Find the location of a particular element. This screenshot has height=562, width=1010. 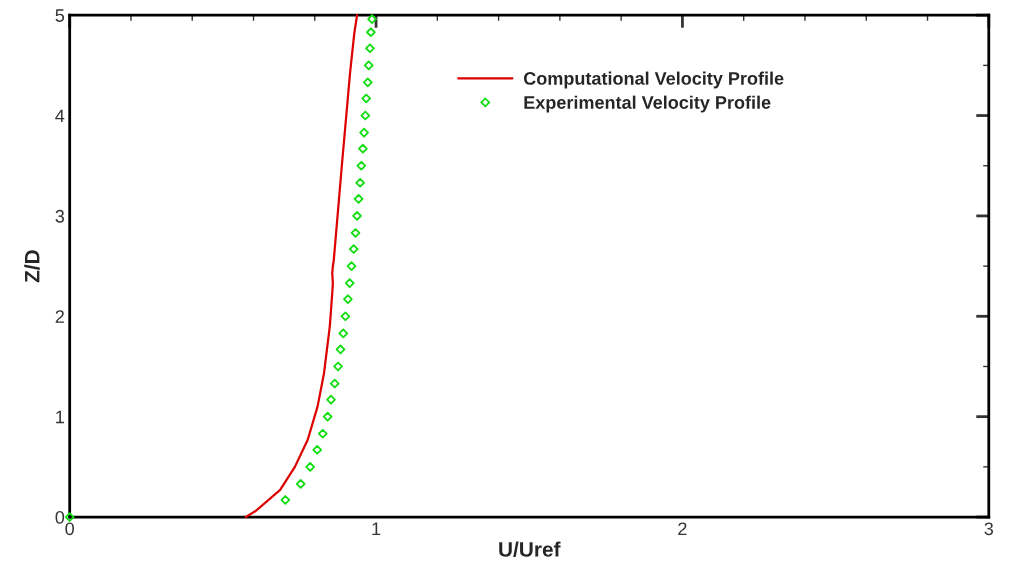

y-tick-label: 3 is located at coordinates (60, 216).